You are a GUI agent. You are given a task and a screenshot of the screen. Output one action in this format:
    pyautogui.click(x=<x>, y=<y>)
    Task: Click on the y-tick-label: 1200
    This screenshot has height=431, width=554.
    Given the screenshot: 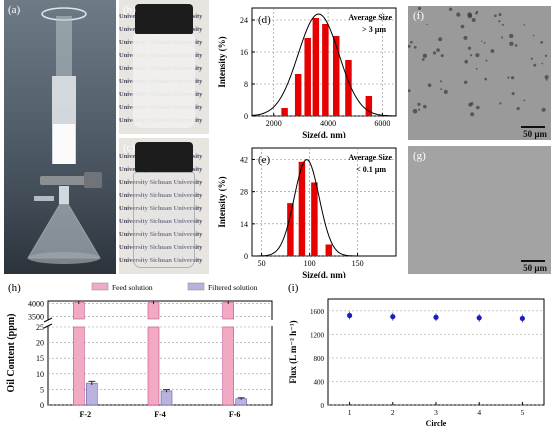 What is the action you would take?
    pyautogui.click(x=317, y=335)
    